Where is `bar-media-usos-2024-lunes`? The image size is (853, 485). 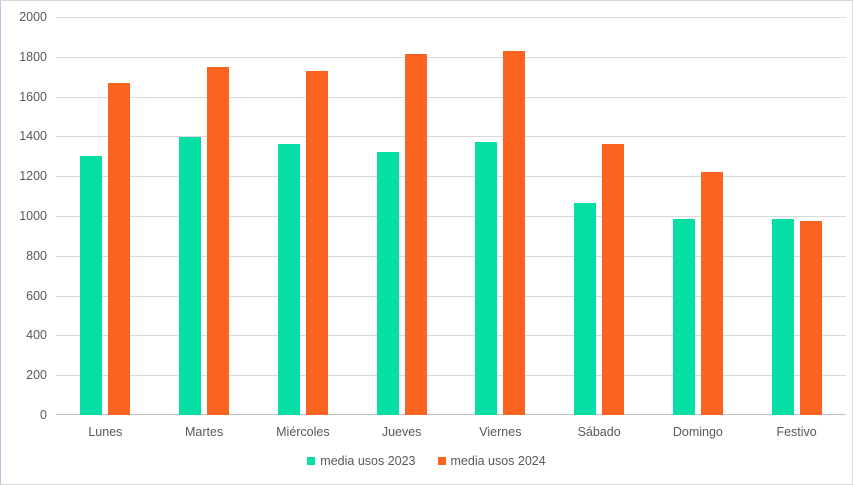 bar-media-usos-2024-lunes is located at coordinates (119, 248).